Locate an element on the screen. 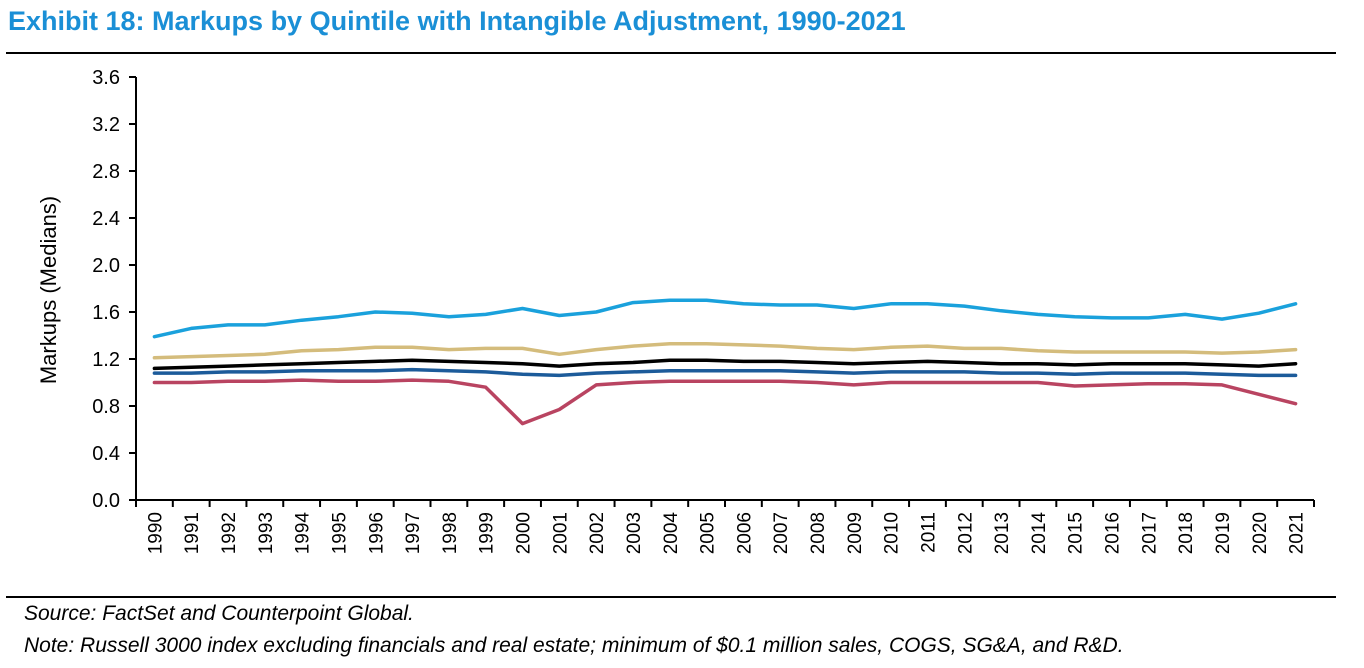  y-axis-label: Markups (Medians) is located at coordinates (48, 290).